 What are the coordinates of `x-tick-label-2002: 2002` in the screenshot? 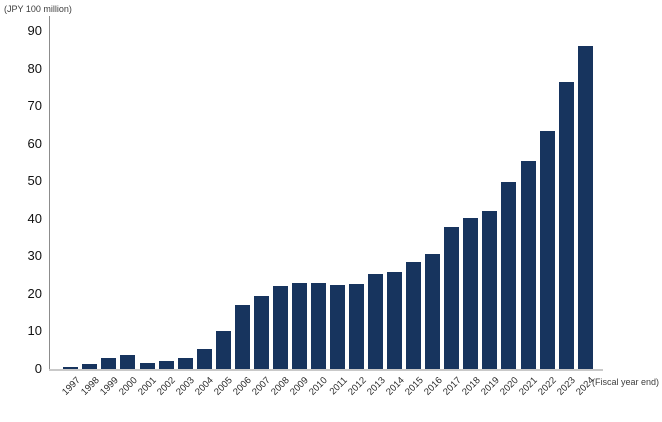 It's located at (166, 386).